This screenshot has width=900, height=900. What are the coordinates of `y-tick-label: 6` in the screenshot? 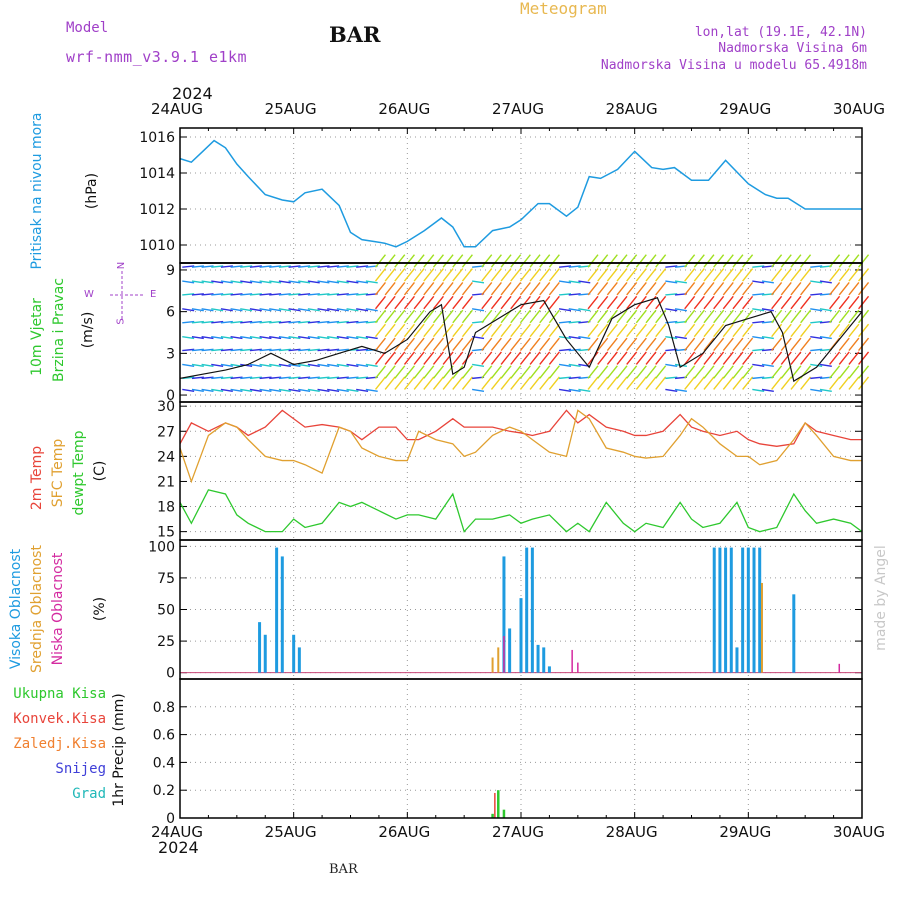 It's located at (170, 313).